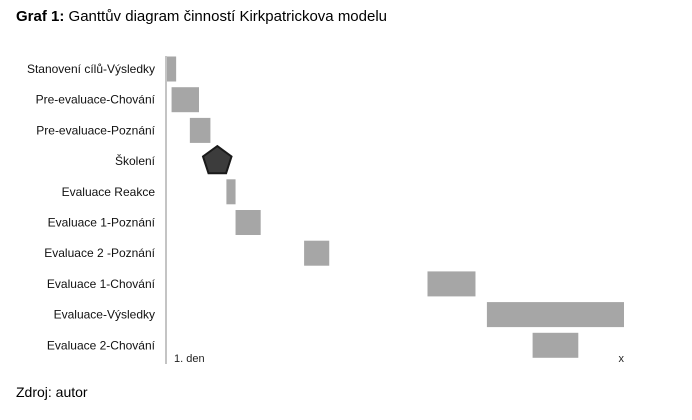  Describe the element at coordinates (95, 130) in the screenshot. I see `task-label: Pre-evaluace-Poznání` at that location.